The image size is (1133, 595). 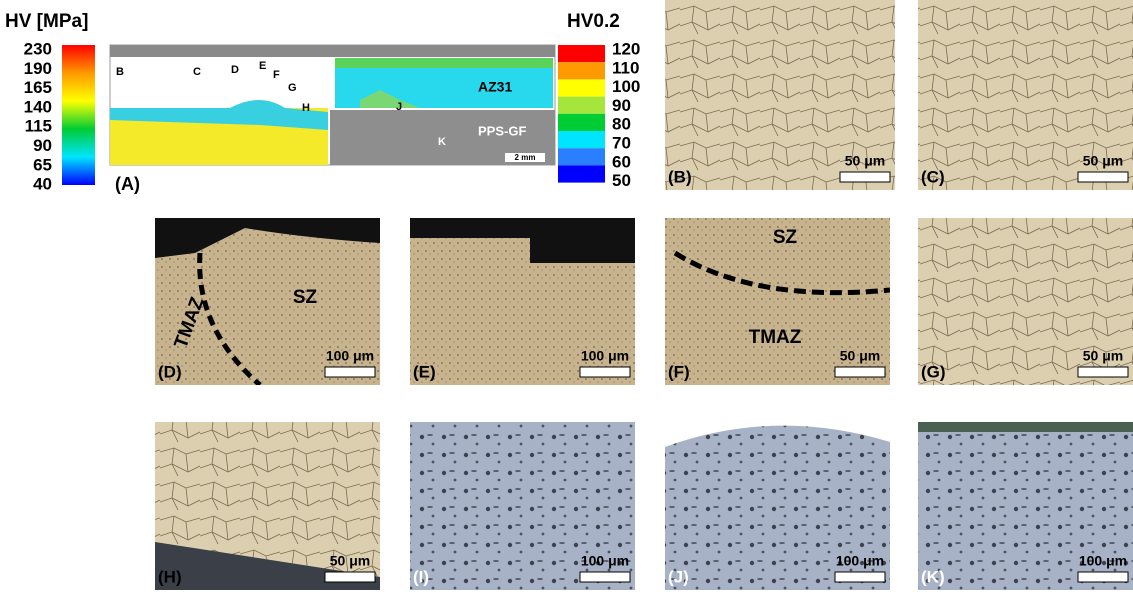 I want to click on micrograph: (B) 50 μm, so click(x=780, y=95).